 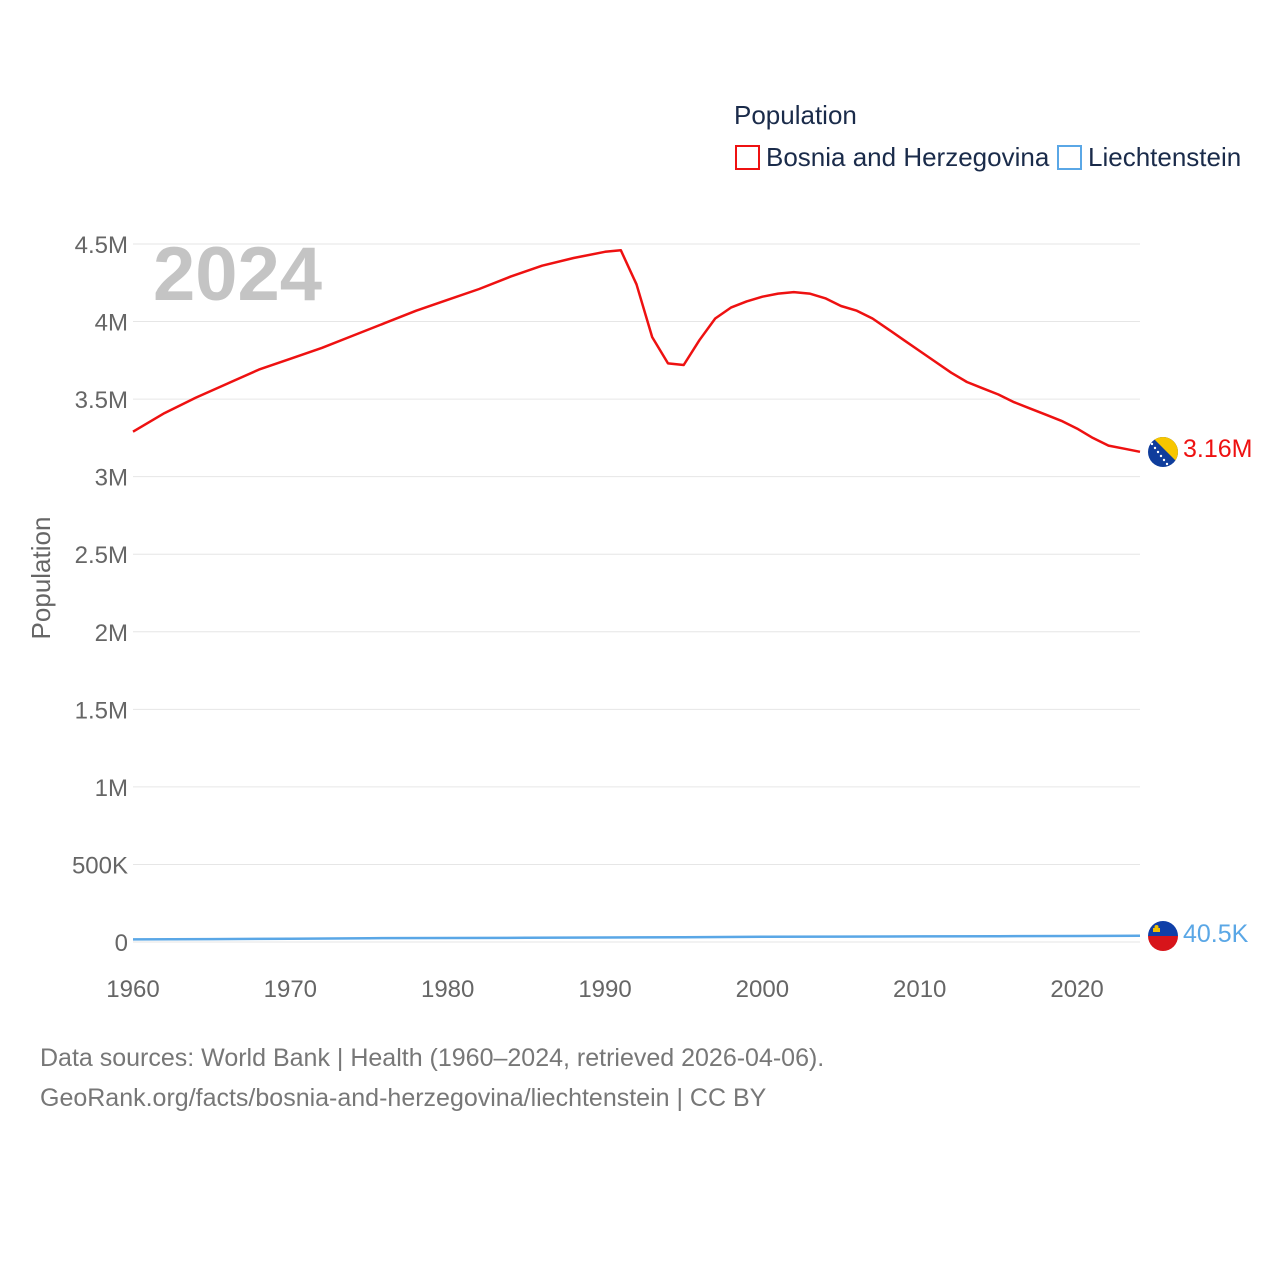 What do you see at coordinates (747, 157) in the screenshot?
I see `legend-swatch-bosnia` at bounding box center [747, 157].